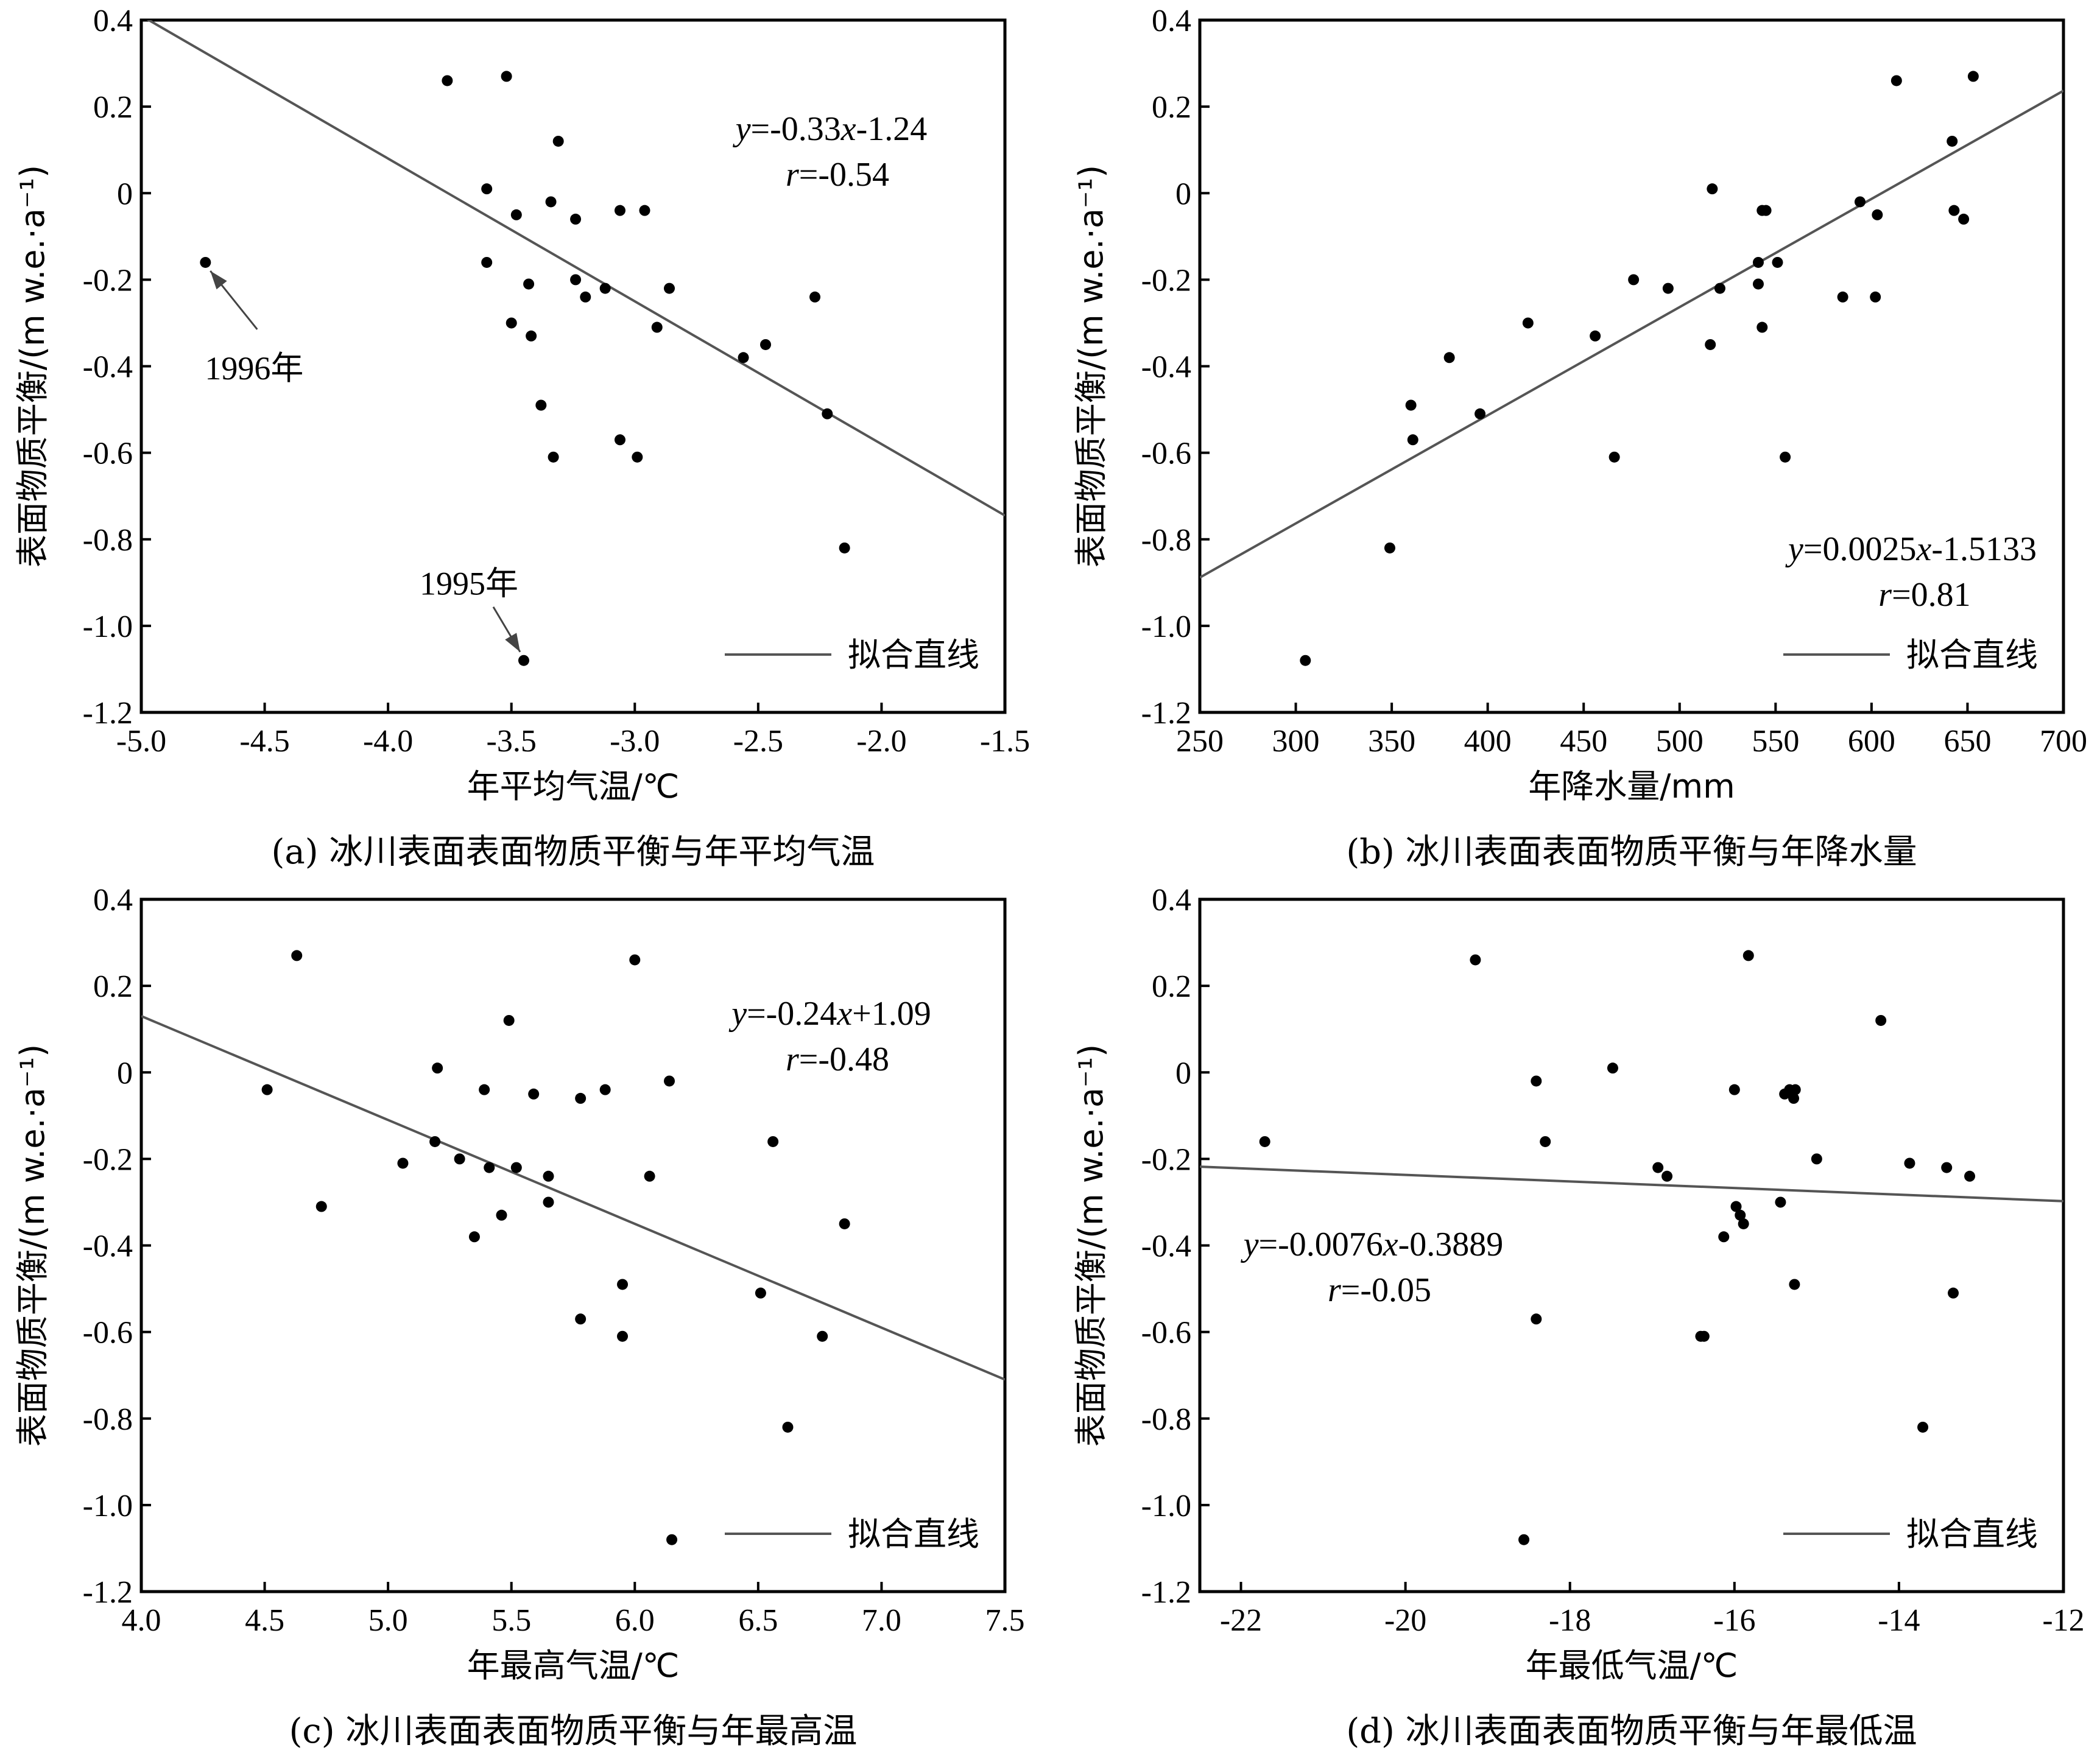 The height and width of the screenshot is (1756, 2100). I want to click on x-tick-label-b: 550, so click(1776, 741).